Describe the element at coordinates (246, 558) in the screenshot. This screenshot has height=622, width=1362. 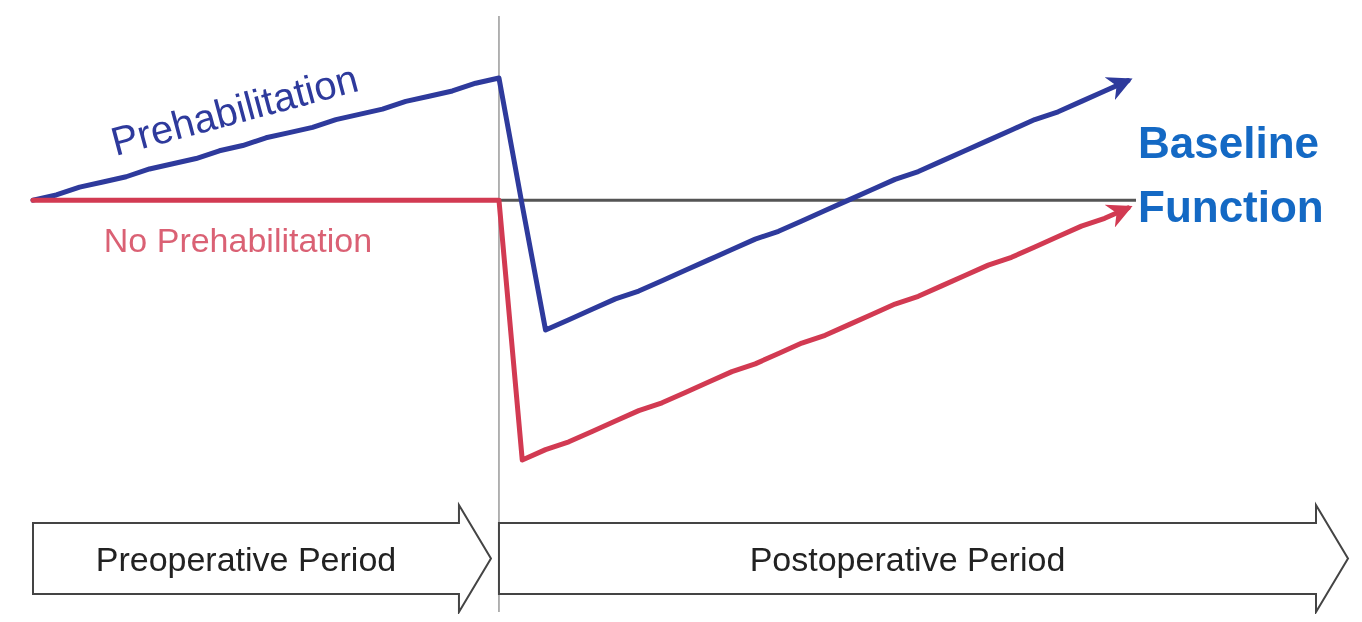
I see `text: Preoperative Period` at that location.